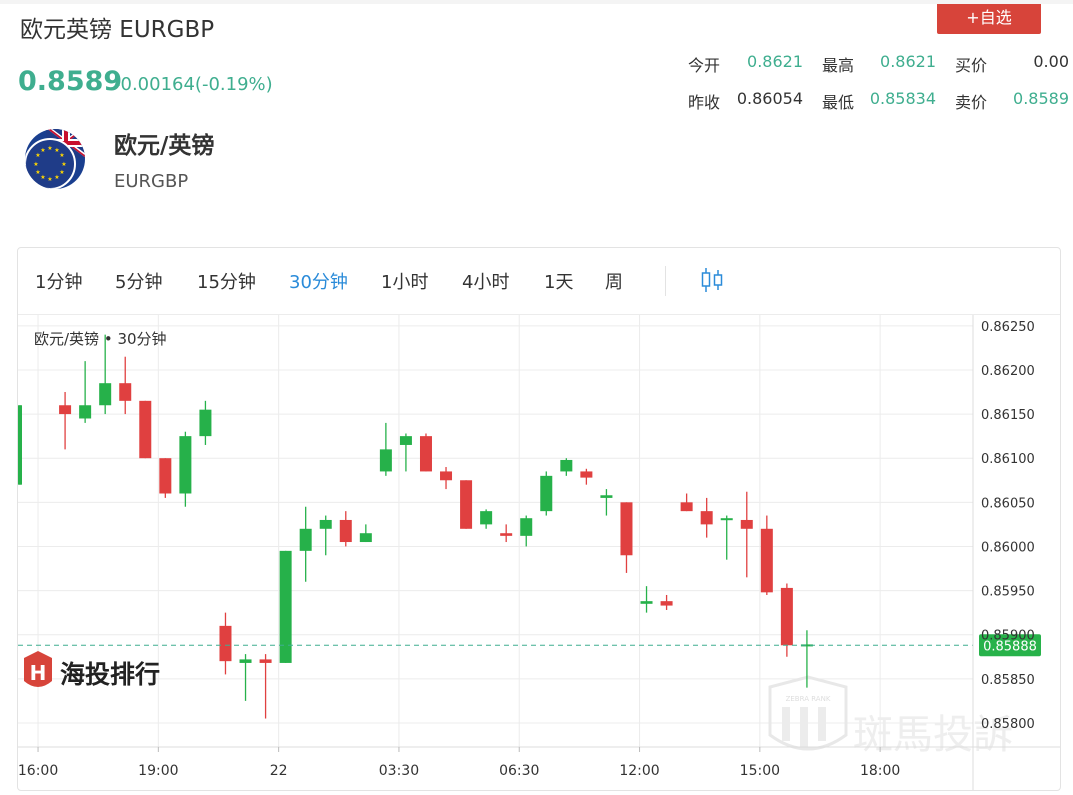  Describe the element at coordinates (1051, 61) in the screenshot. I see `quote-value-bid: 0.00` at that location.